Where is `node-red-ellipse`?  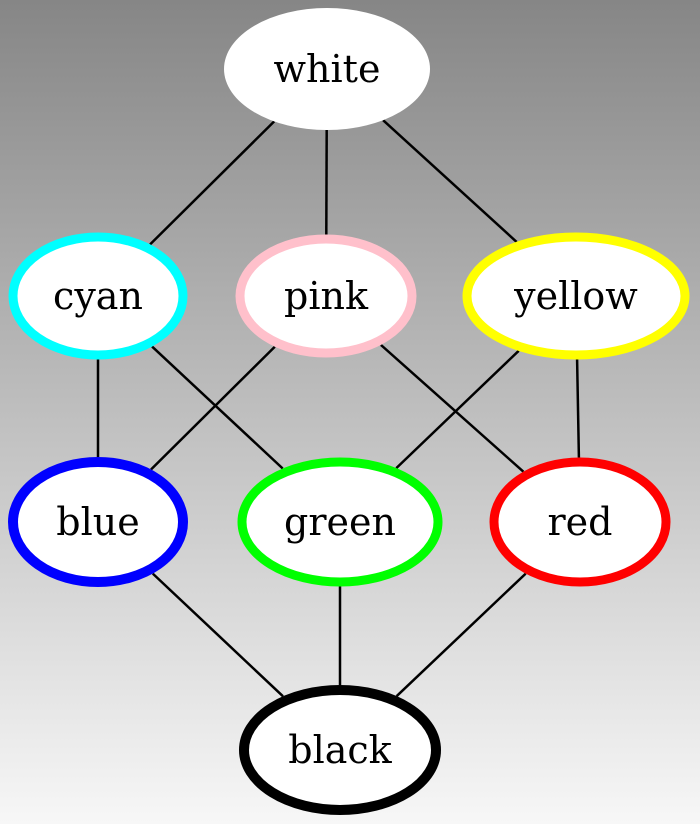
node-red-ellipse is located at coordinates (580, 522).